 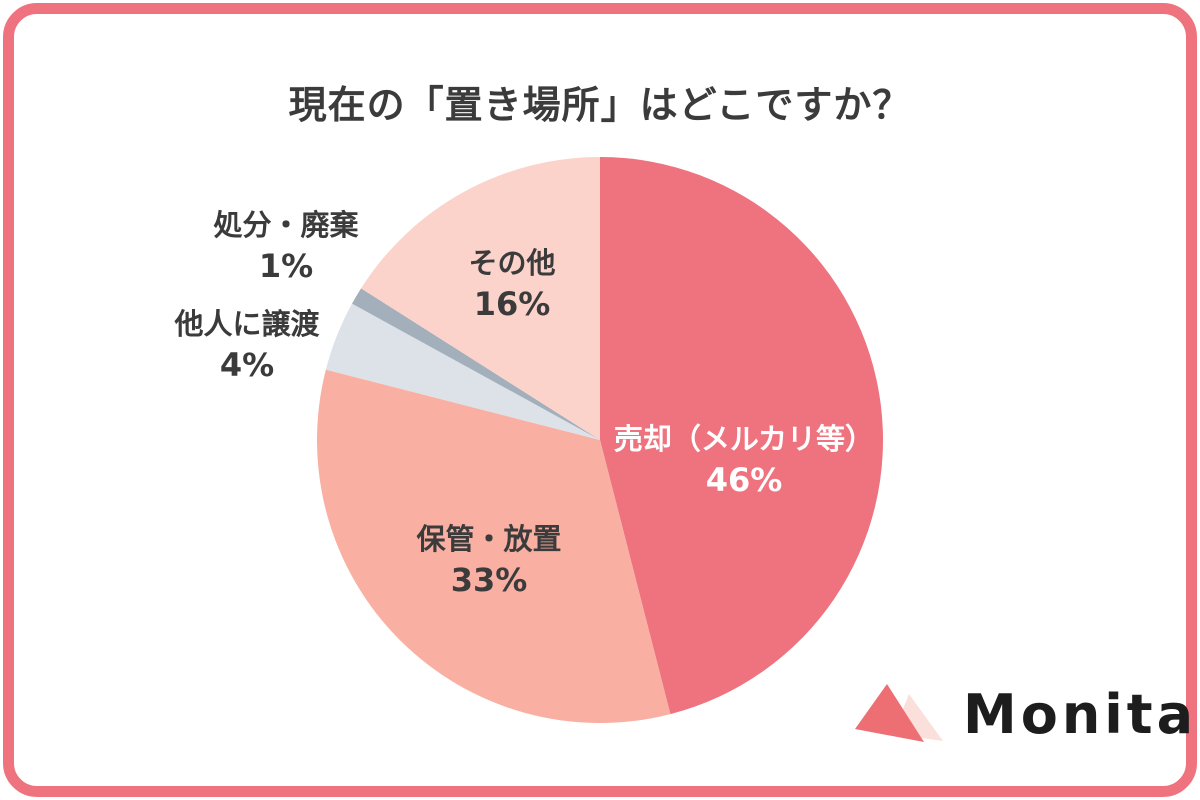 I want to click on monita-triangle-icon, so click(x=899, y=713).